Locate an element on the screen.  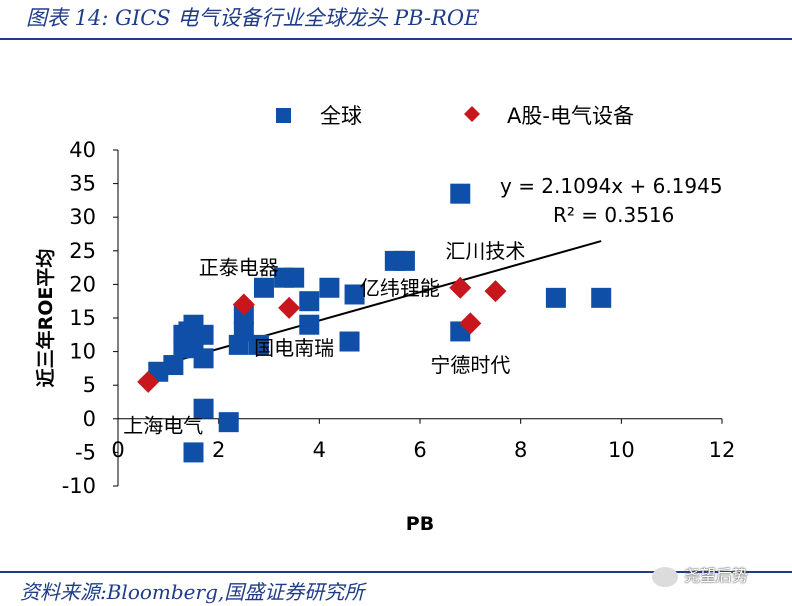
y-tick-label: 0 is located at coordinates (89, 419).